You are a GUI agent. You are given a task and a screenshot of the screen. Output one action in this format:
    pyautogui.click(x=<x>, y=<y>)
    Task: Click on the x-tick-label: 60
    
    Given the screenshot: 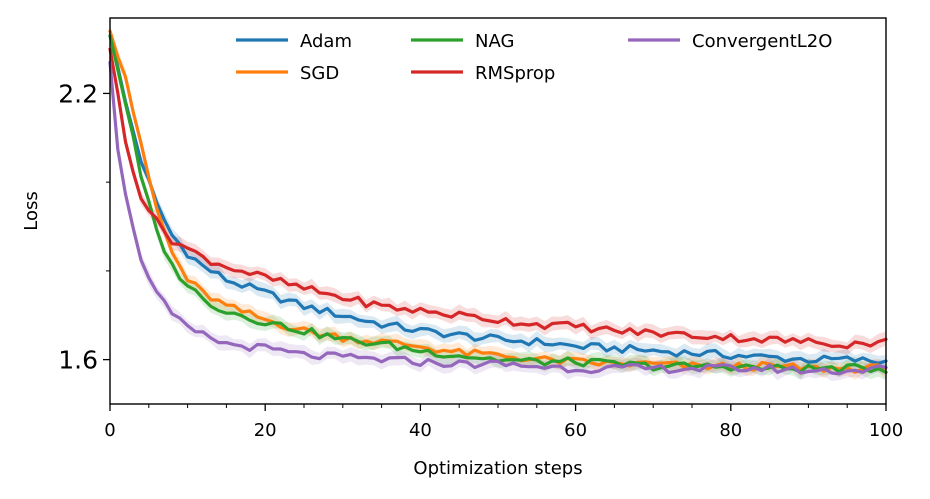 What is the action you would take?
    pyautogui.click(x=575, y=430)
    